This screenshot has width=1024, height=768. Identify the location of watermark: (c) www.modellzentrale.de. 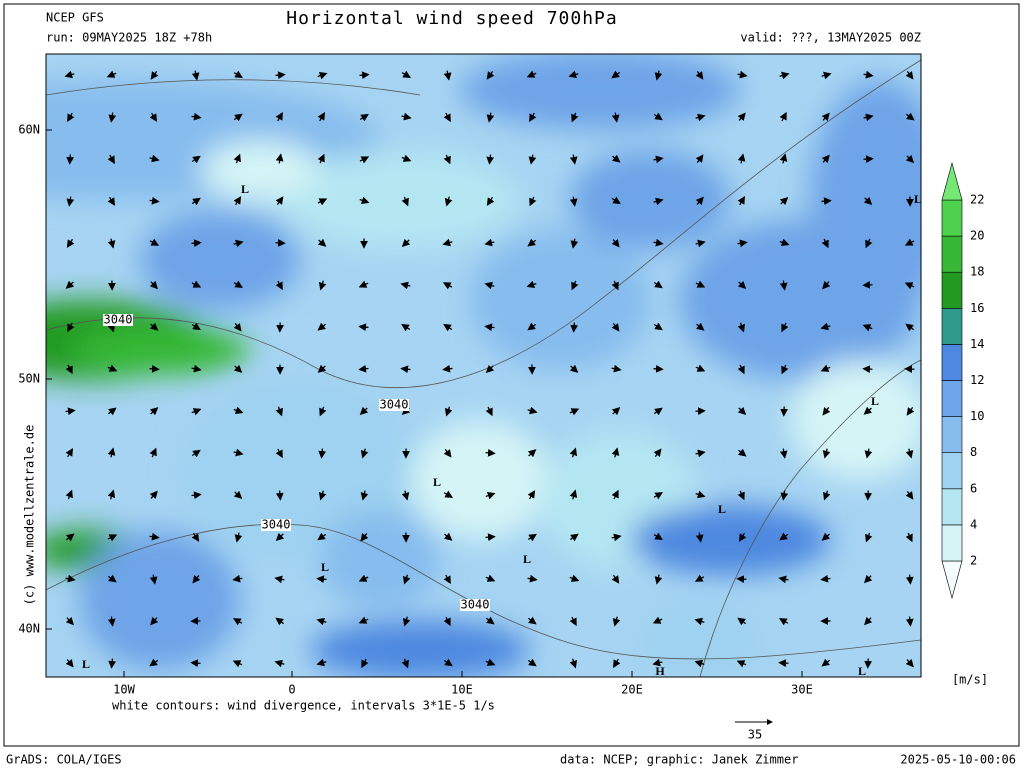
(30, 515).